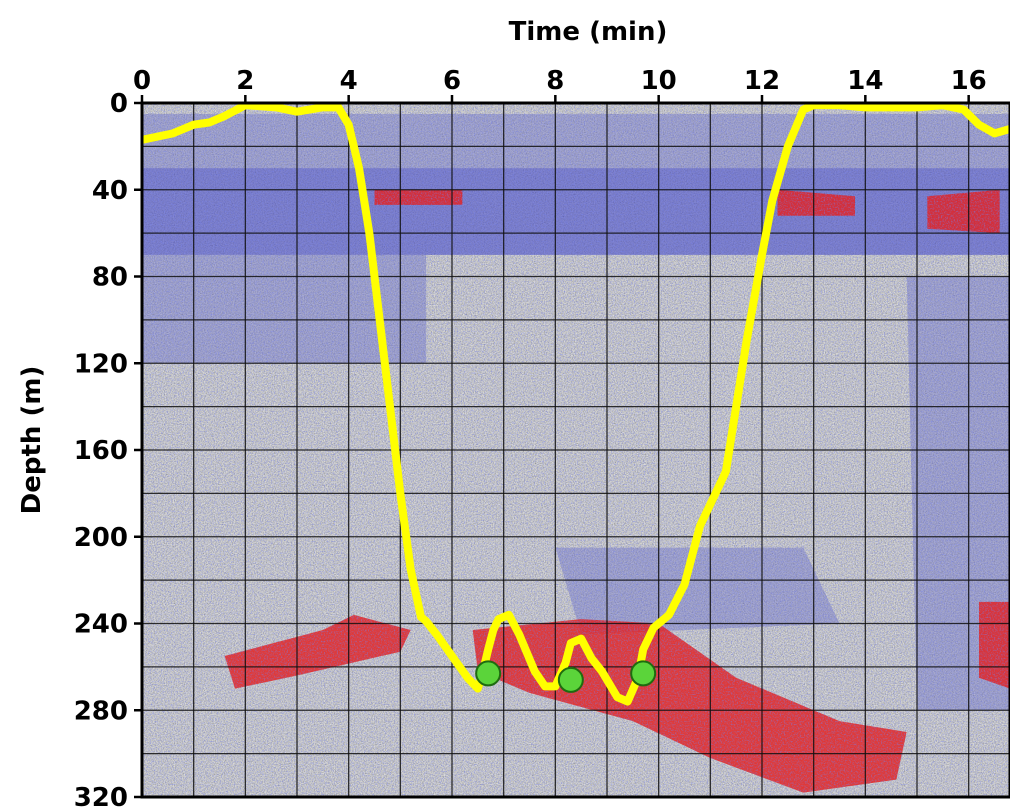 The image size is (1010, 809). I want to click on y-tick-label: 80, so click(110, 278).